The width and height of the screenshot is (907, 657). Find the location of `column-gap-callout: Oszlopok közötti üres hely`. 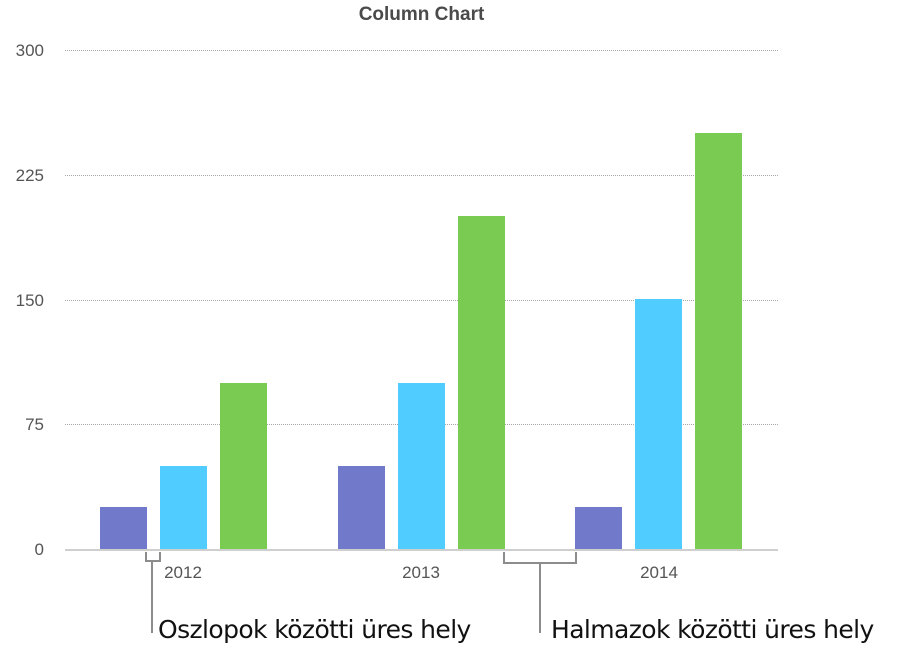

column-gap-callout: Oszlopok közötti üres hely is located at coordinates (314, 629).